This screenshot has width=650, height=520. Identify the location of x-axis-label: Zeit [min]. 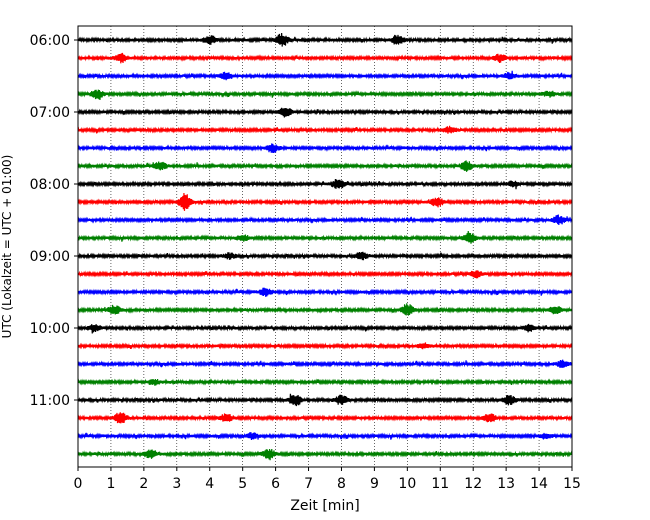
(324, 506).